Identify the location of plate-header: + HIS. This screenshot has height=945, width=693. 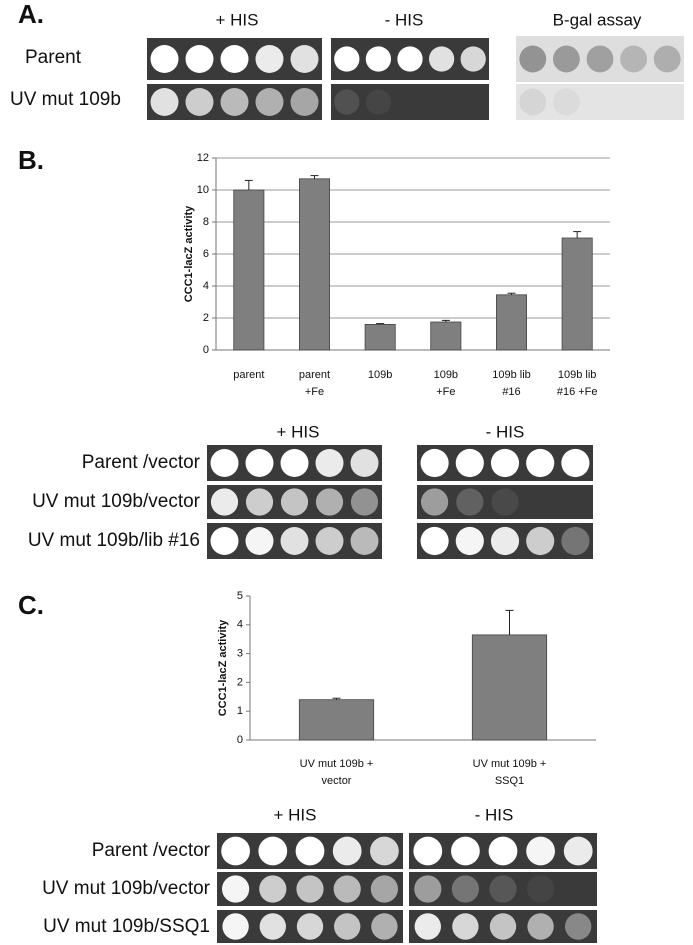
(295, 814).